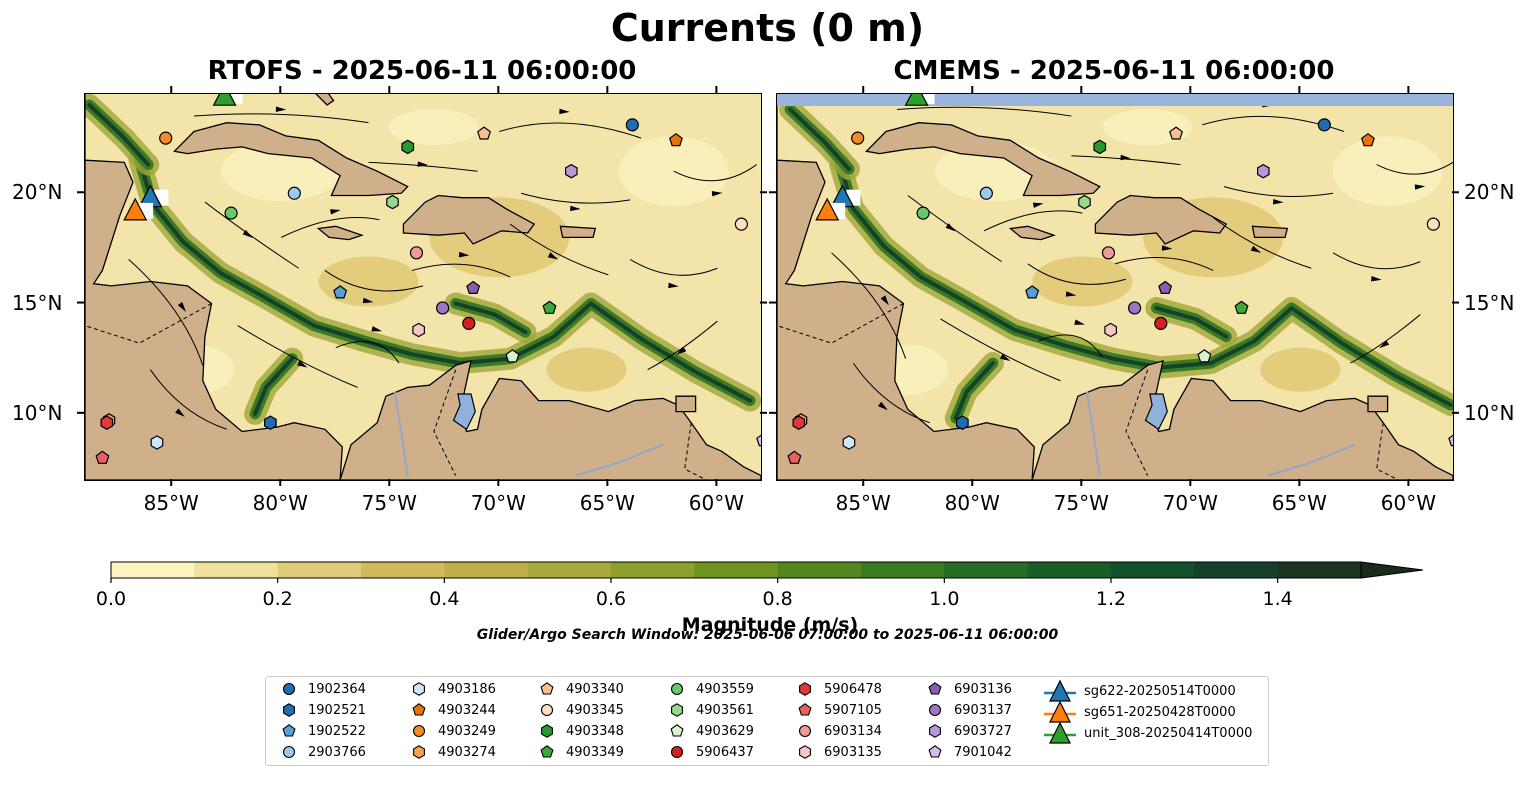  I want to click on legend-label: 4903249, so click(467, 731).